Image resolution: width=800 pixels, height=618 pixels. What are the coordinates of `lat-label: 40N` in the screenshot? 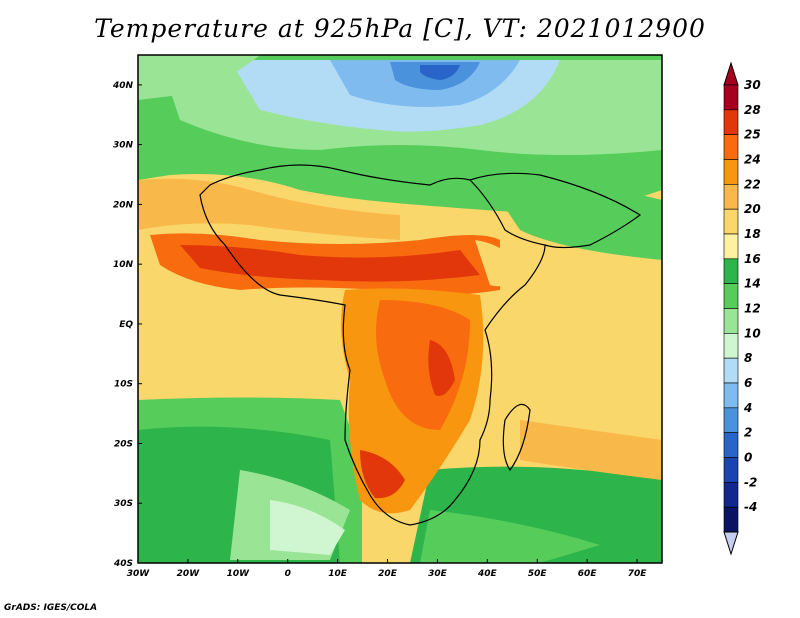 It's located at (123, 86).